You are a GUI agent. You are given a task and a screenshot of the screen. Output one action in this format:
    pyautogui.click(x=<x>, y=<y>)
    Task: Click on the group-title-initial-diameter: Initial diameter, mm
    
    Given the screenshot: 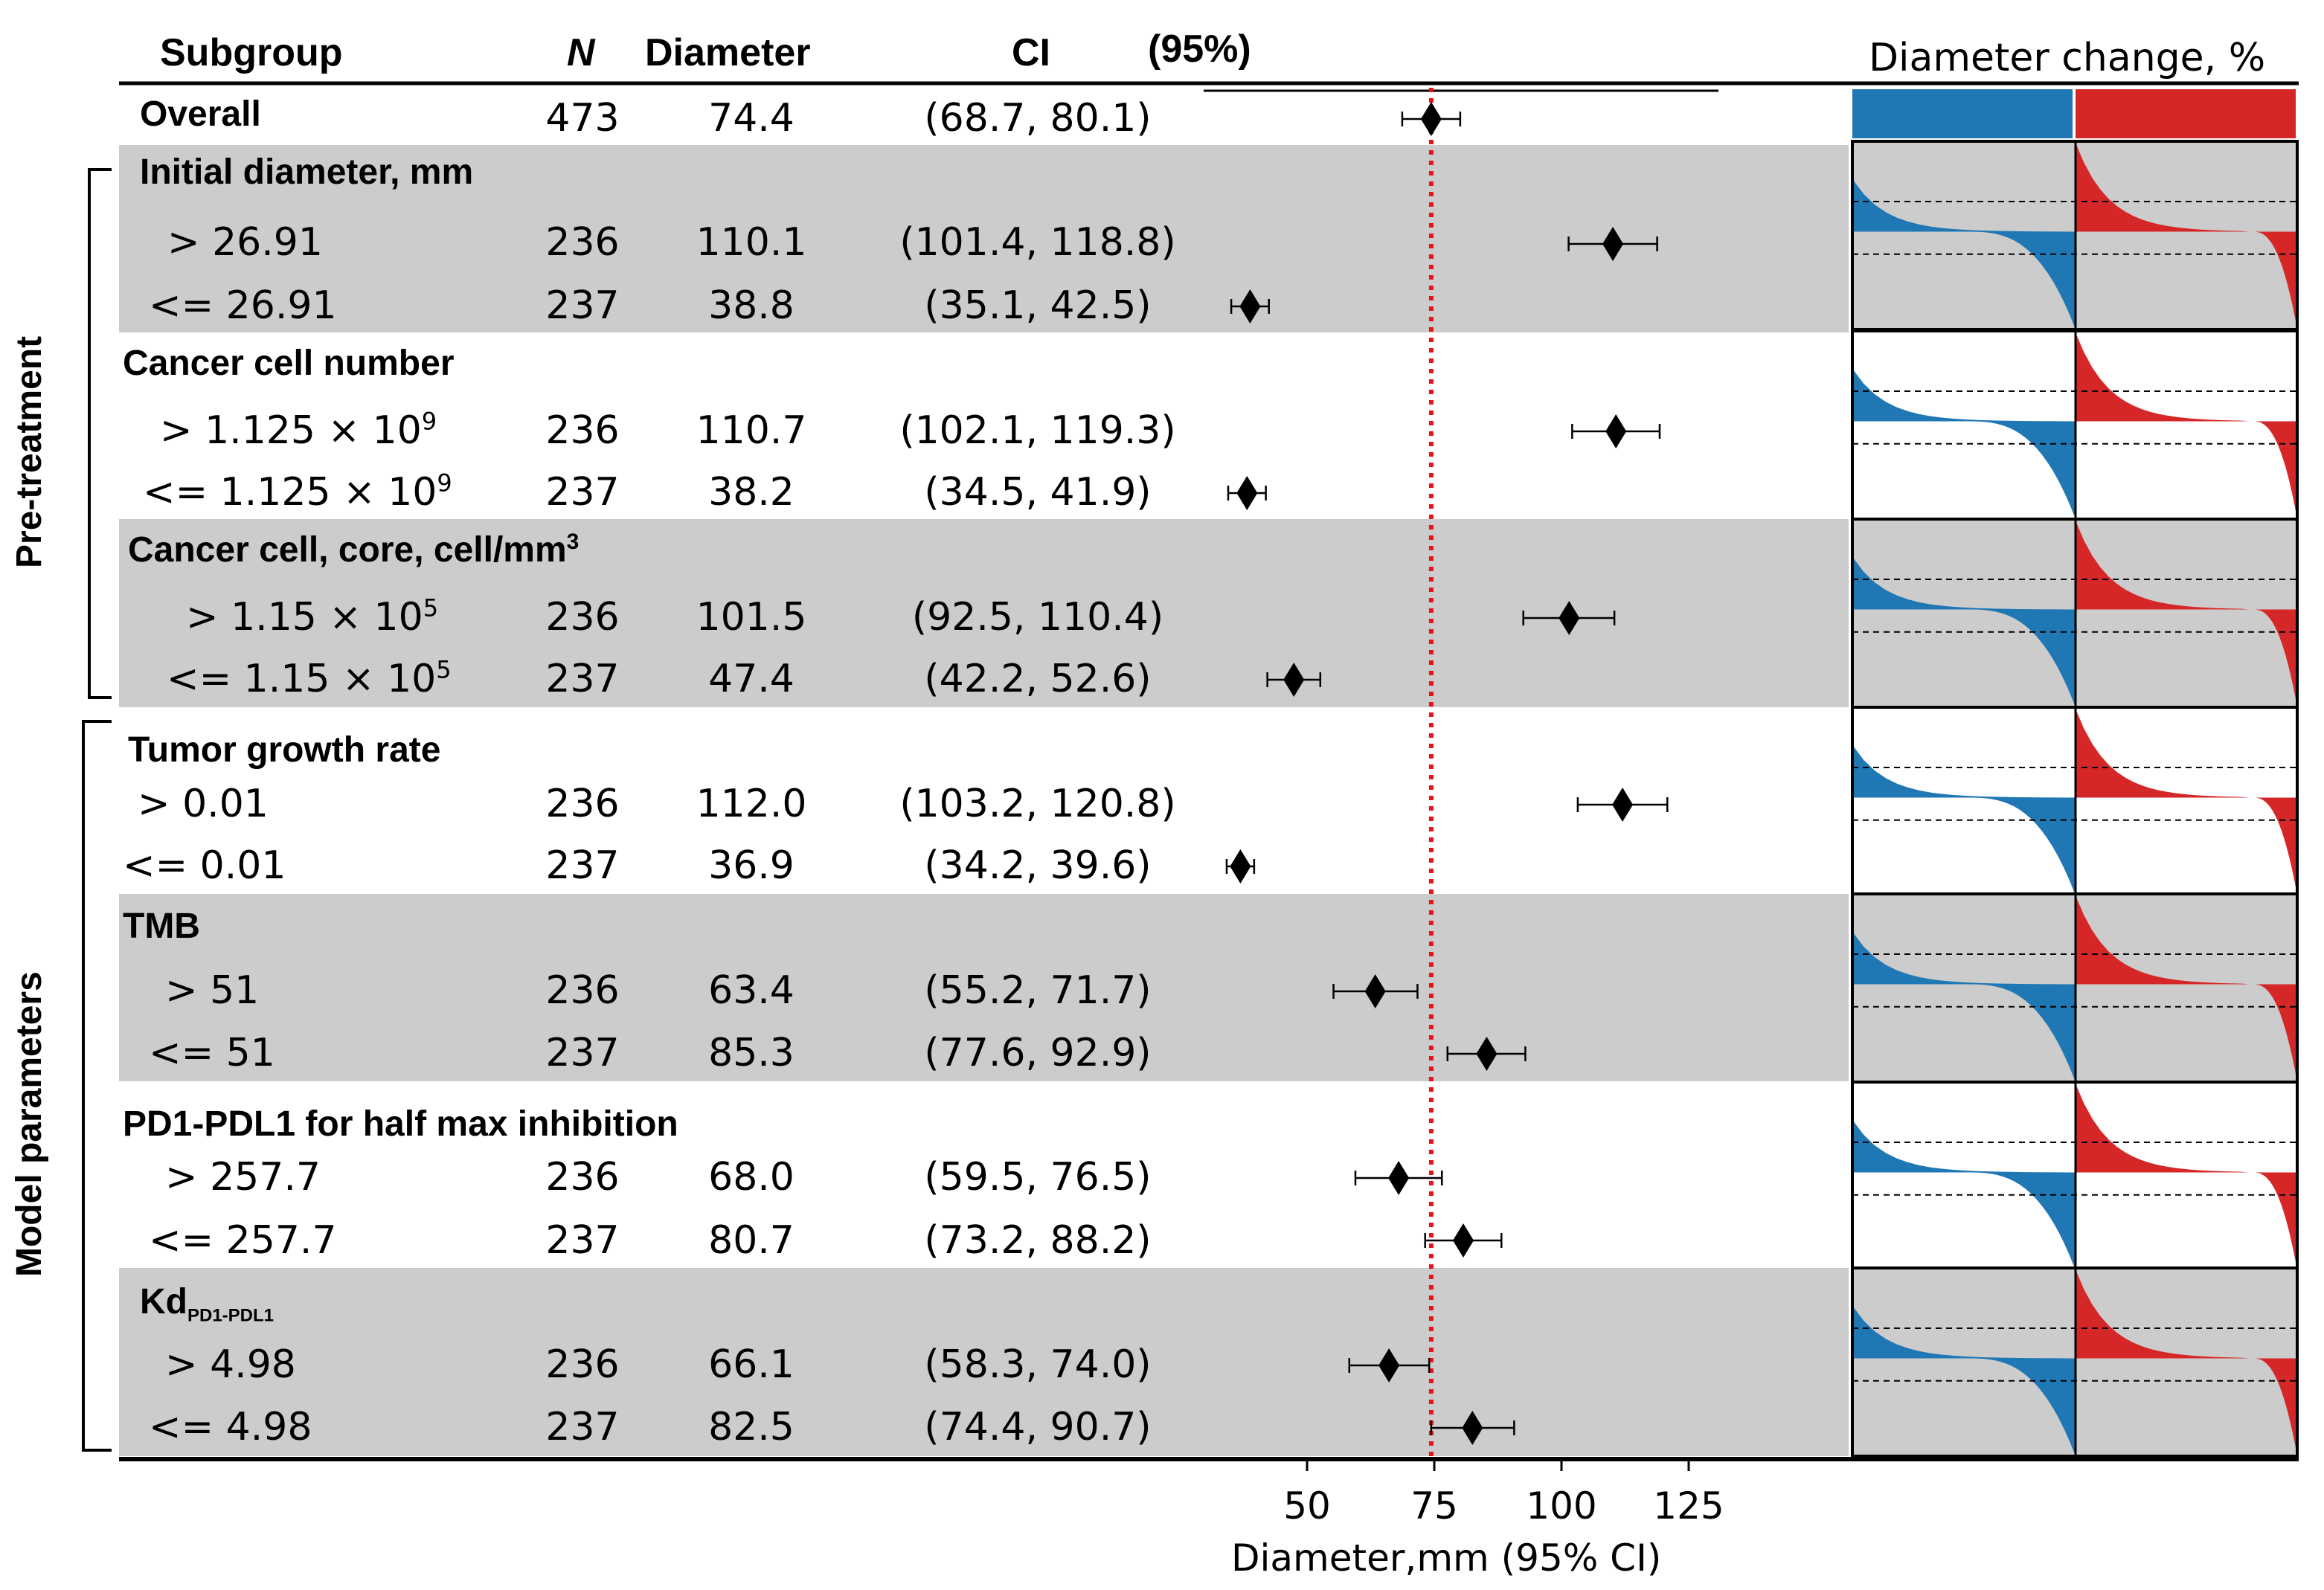 What is the action you would take?
    pyautogui.click(x=307, y=172)
    